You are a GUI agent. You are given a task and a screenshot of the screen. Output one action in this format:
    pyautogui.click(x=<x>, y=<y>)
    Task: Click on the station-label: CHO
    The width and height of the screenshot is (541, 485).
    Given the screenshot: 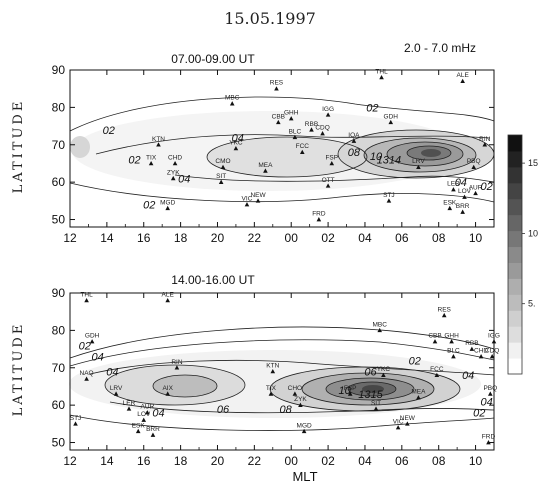 What is the action you would take?
    pyautogui.click(x=295, y=388)
    